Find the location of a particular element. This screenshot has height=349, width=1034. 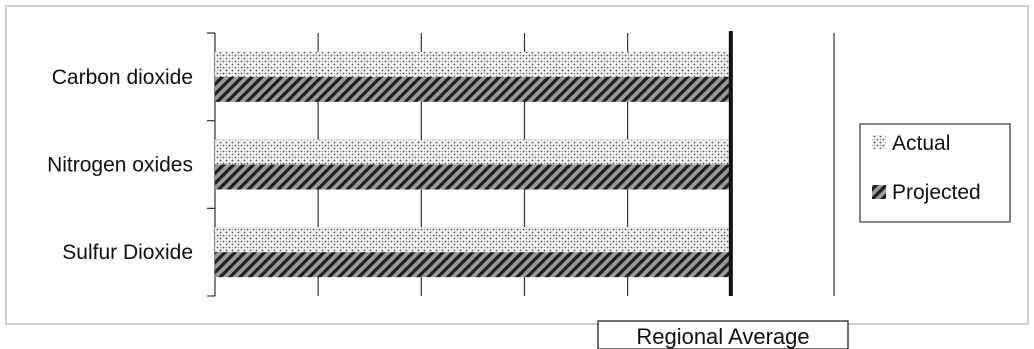

legend-label-projected: Projected is located at coordinates (936, 192).